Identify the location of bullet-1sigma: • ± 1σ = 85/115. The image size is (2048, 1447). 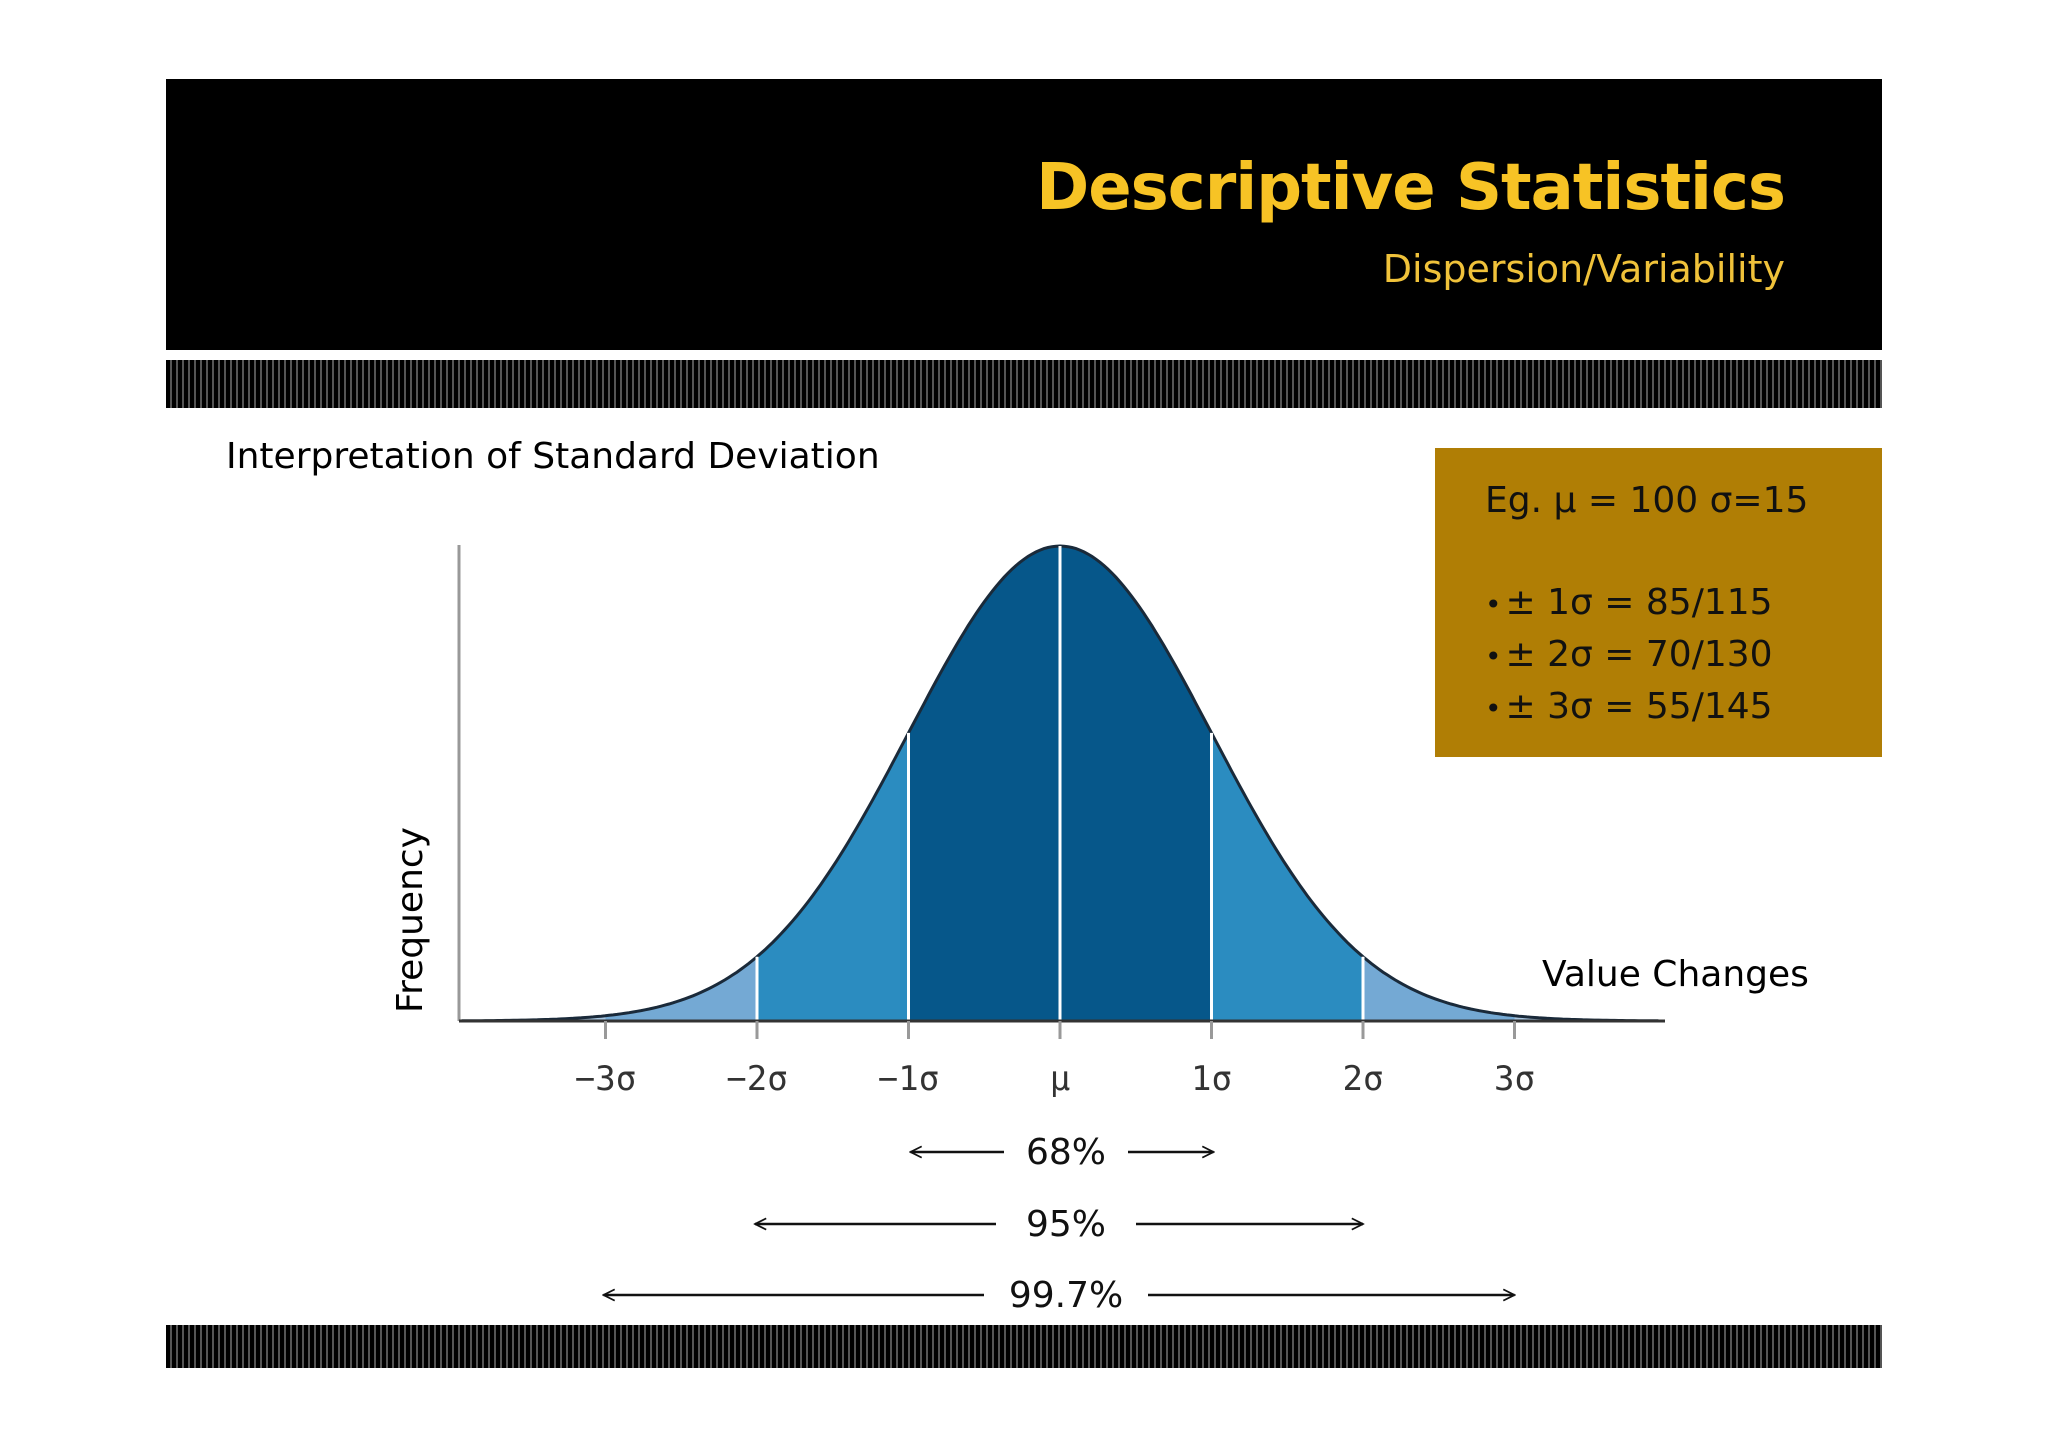
(1629, 602).